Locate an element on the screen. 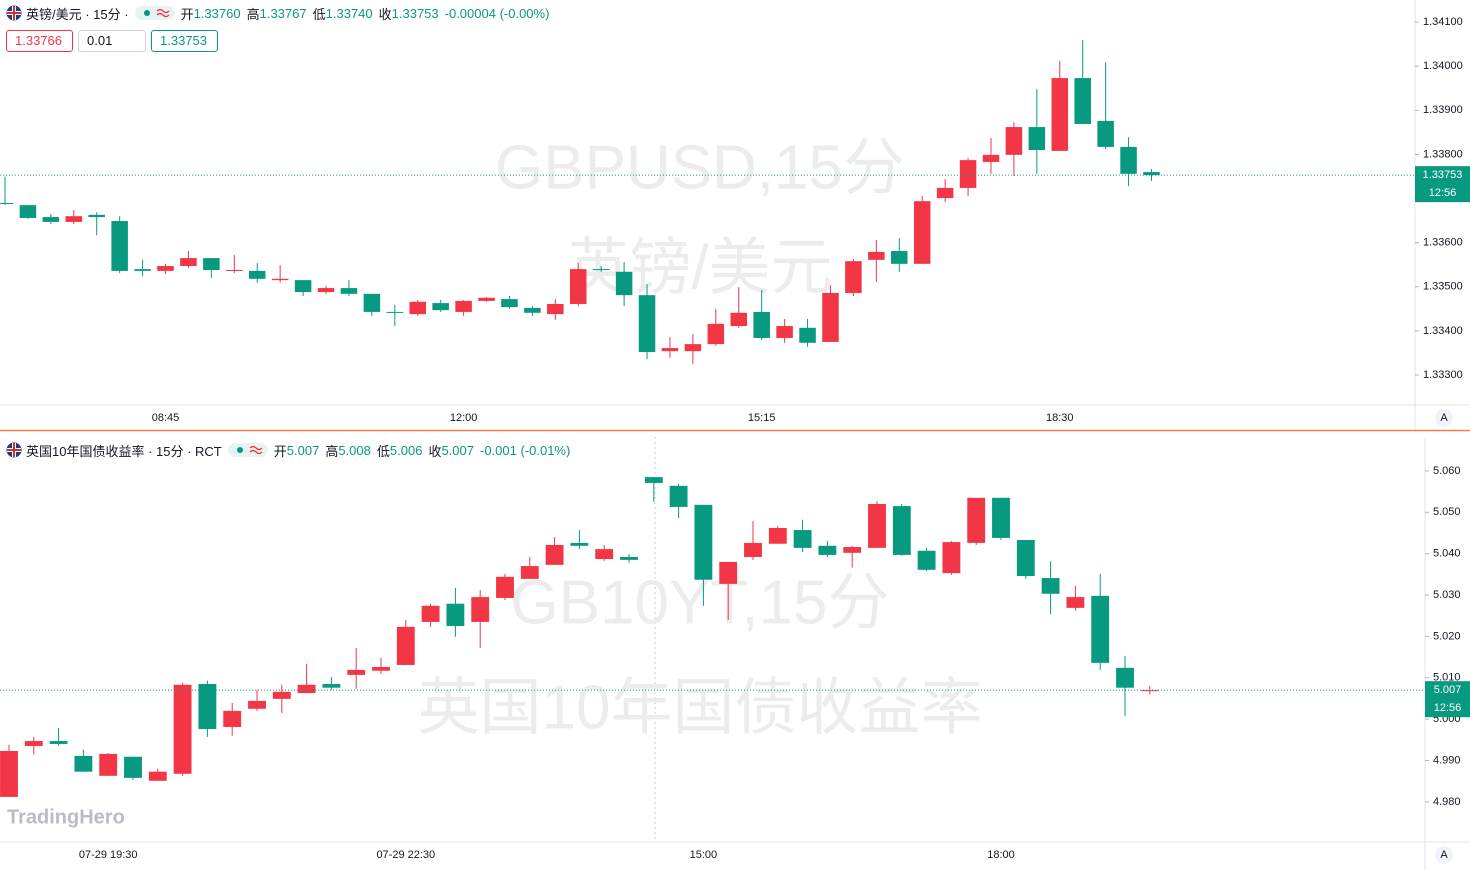  y-tick-label: 1.33600 is located at coordinates (1443, 243).